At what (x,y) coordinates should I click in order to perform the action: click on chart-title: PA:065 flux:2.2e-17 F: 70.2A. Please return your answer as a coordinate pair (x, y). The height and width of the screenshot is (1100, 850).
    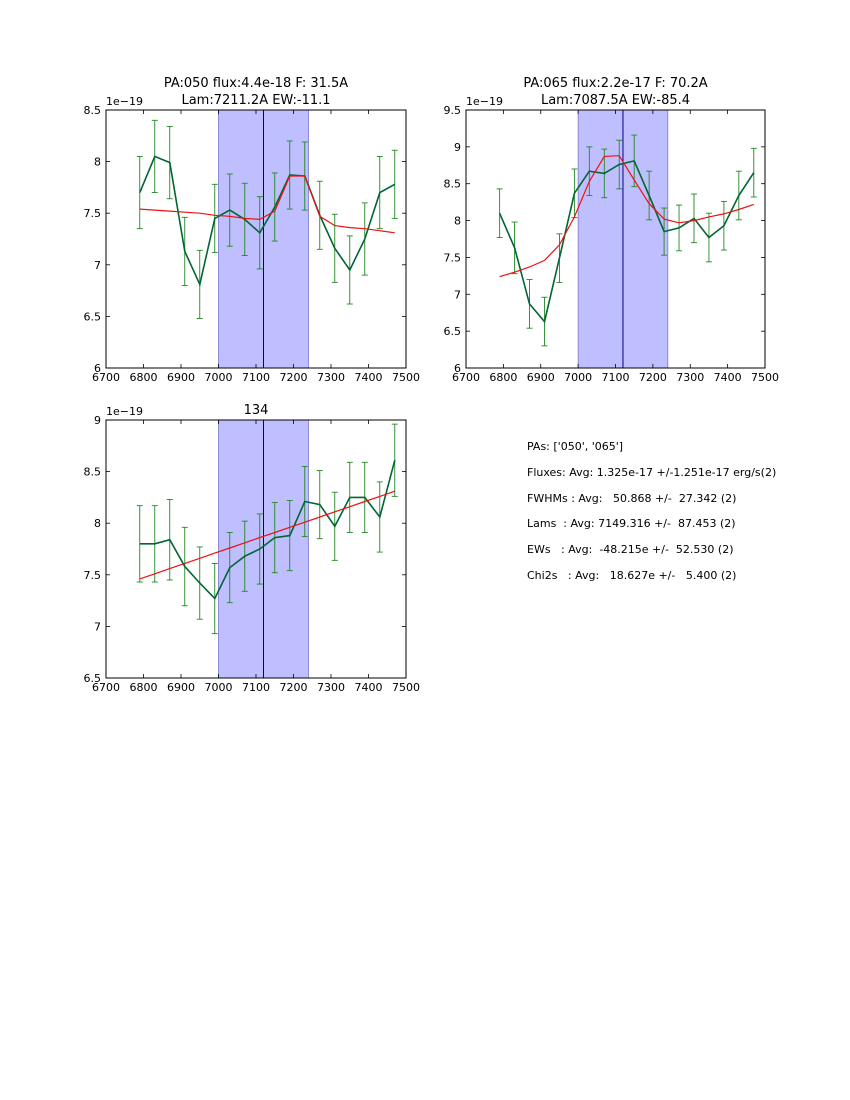
    Looking at the image, I should click on (615, 83).